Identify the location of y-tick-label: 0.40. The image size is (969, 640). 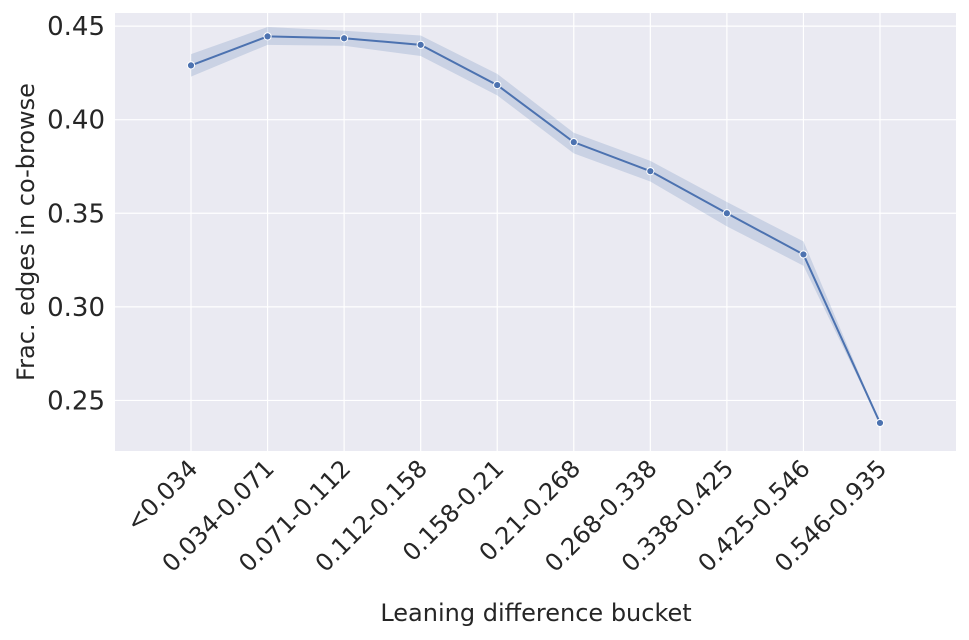
(76, 121).